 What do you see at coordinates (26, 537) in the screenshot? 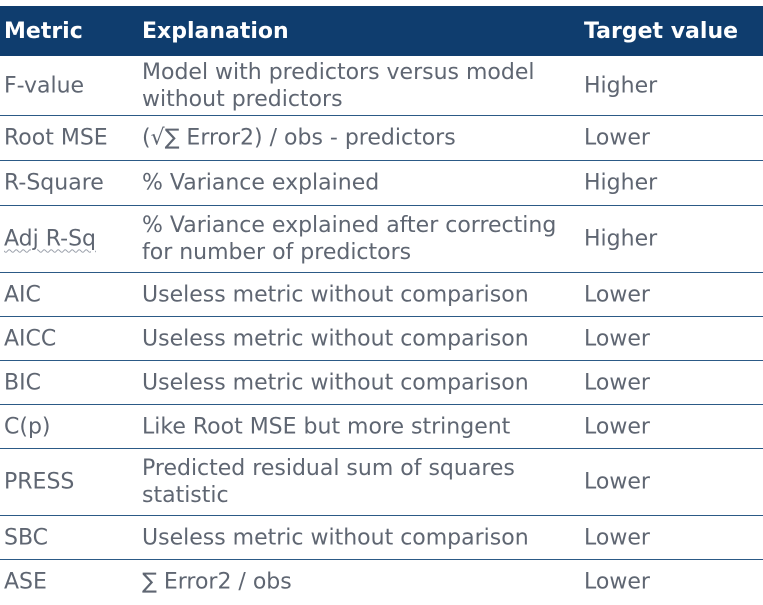
I see `metric-cell: SBC` at bounding box center [26, 537].